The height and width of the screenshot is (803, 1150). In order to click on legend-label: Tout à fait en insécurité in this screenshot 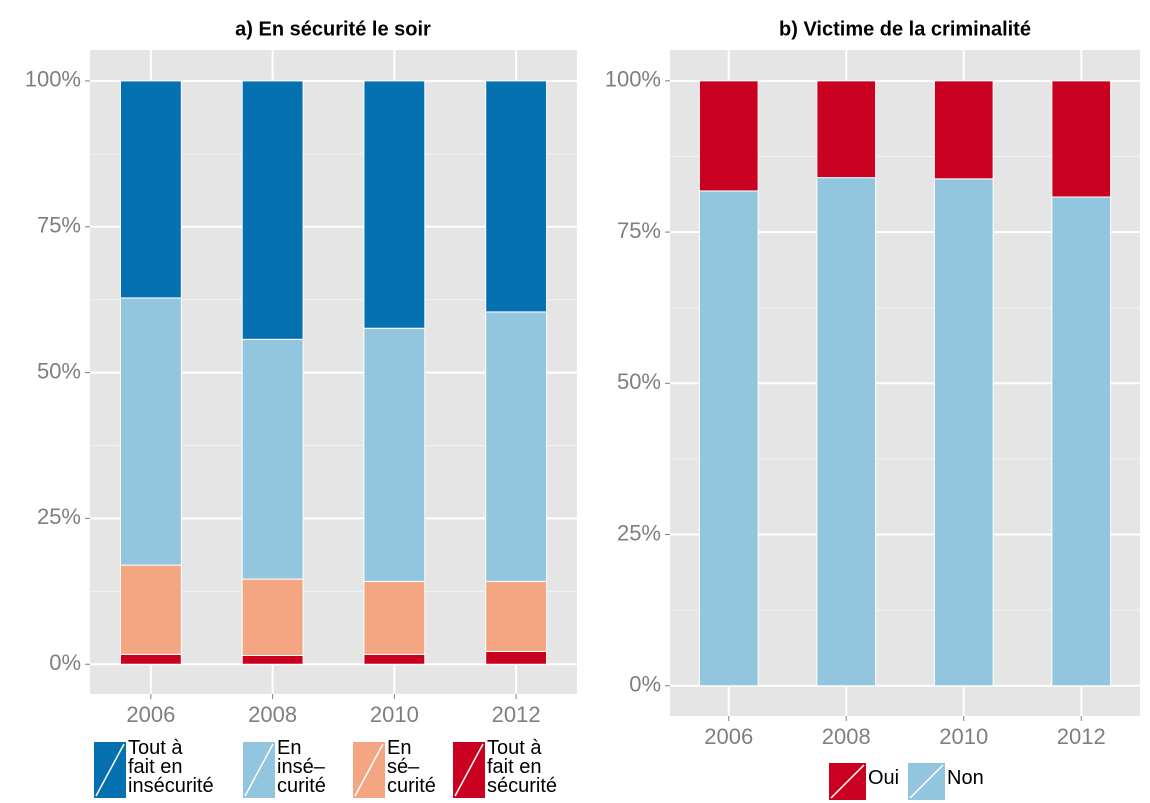, I will do `click(171, 767)`.